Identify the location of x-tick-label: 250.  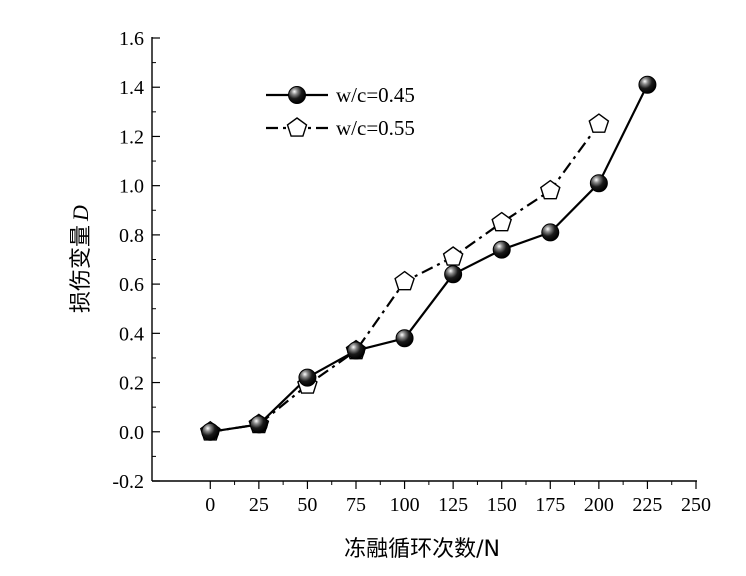
(696, 505).